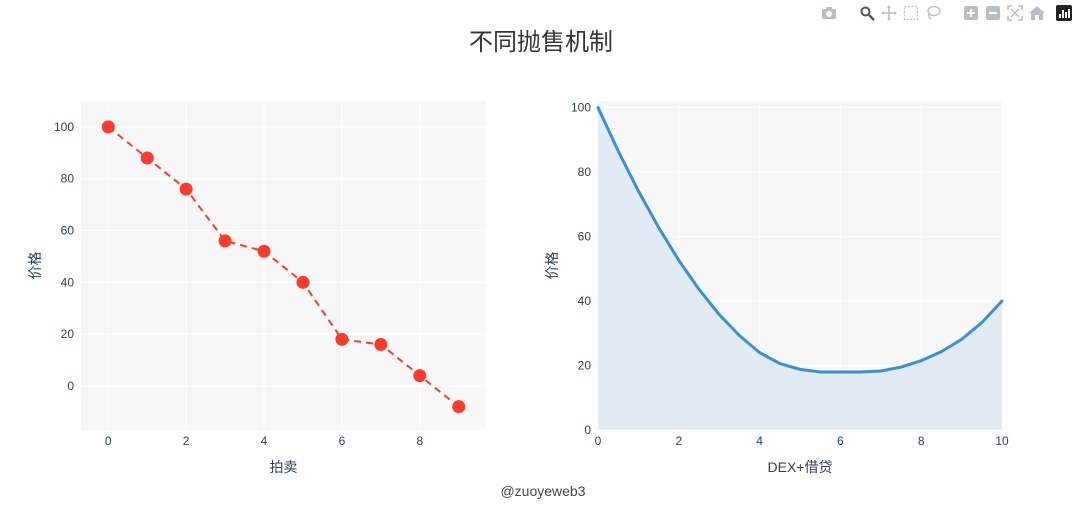 The height and width of the screenshot is (510, 1080). What do you see at coordinates (284, 467) in the screenshot?
I see `x-axis-label: 拍卖` at bounding box center [284, 467].